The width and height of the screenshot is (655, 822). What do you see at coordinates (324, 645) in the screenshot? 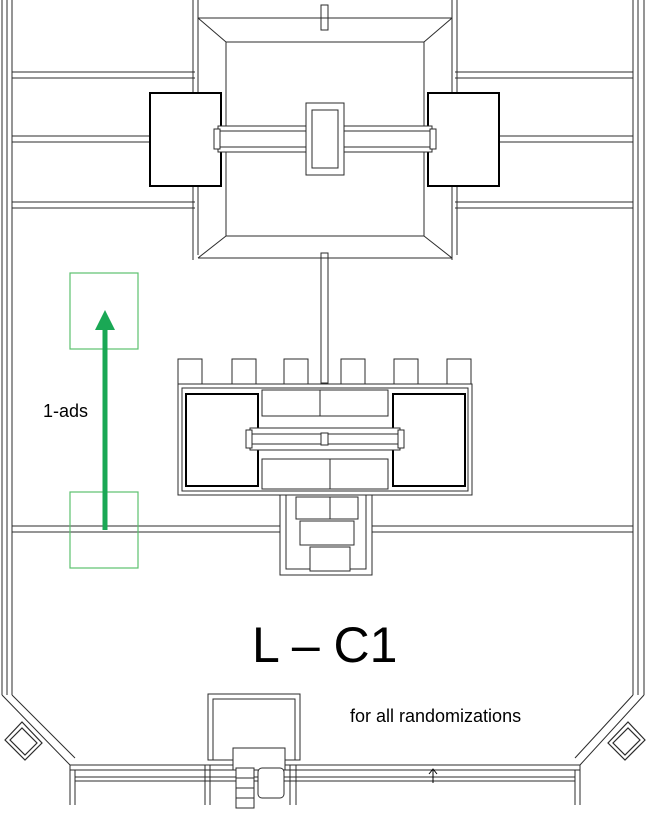
I see `room-label: L – C1` at bounding box center [324, 645].